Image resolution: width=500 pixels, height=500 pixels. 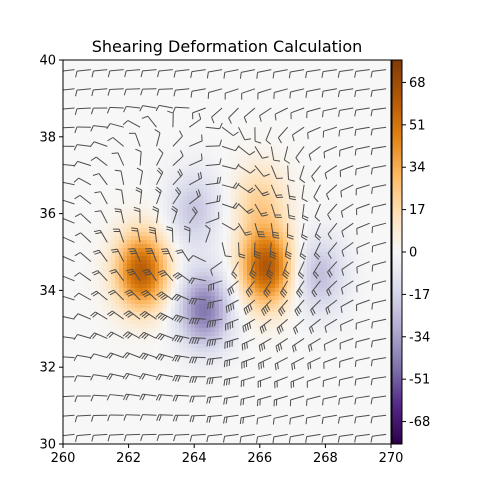 I want to click on colorbar: -68 -51 -34 -17 0 17 34 51 68, so click(x=410, y=252).